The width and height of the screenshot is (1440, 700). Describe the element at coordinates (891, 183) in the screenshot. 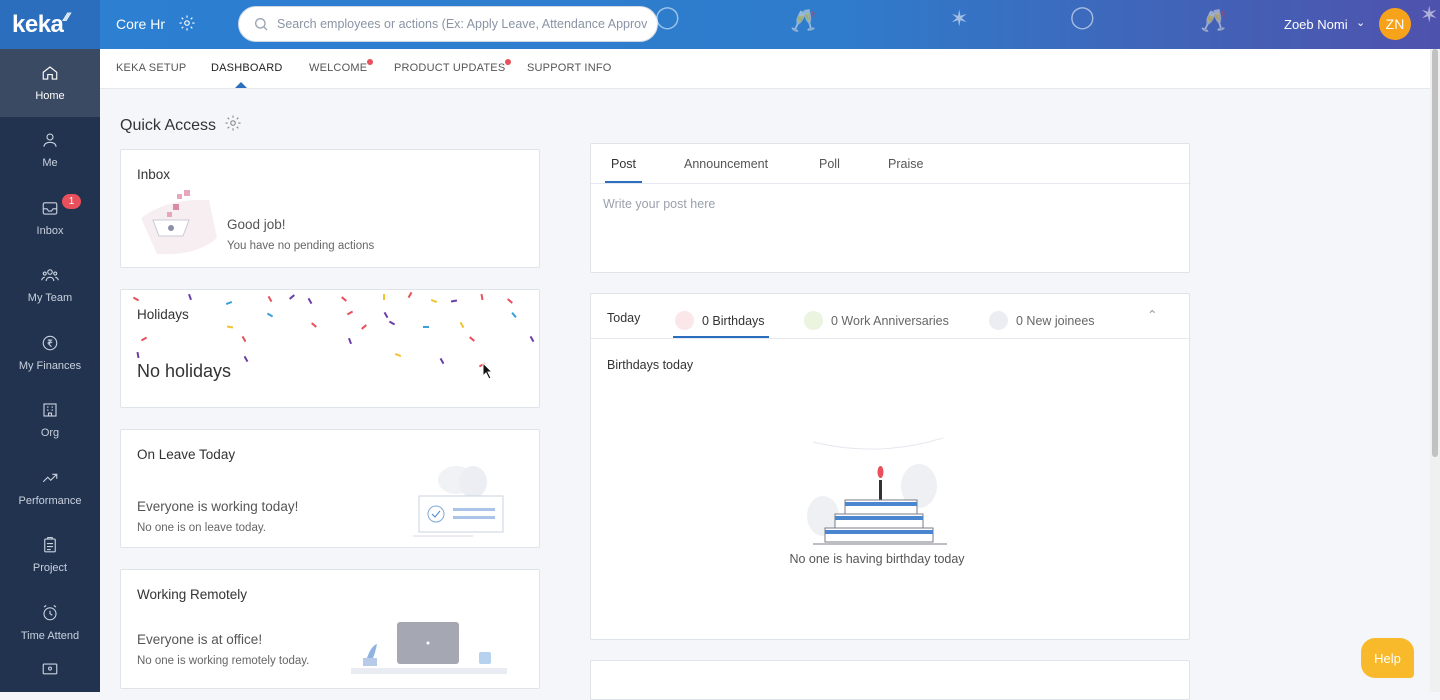

I see `divider` at that location.